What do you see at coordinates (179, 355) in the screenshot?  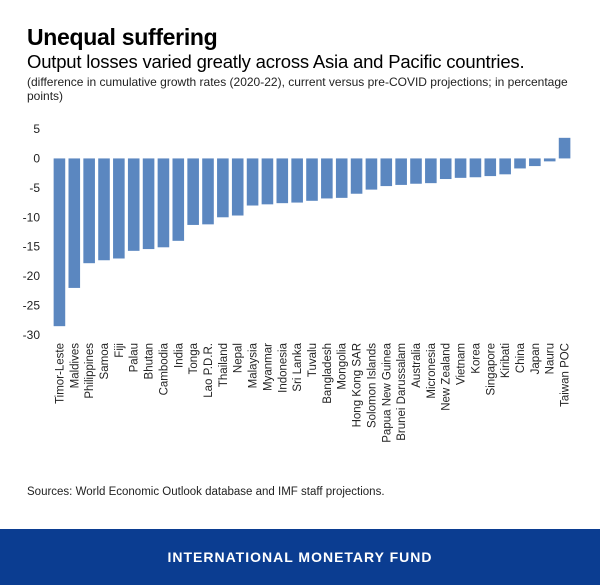 I see `x-tick-label: India` at bounding box center [179, 355].